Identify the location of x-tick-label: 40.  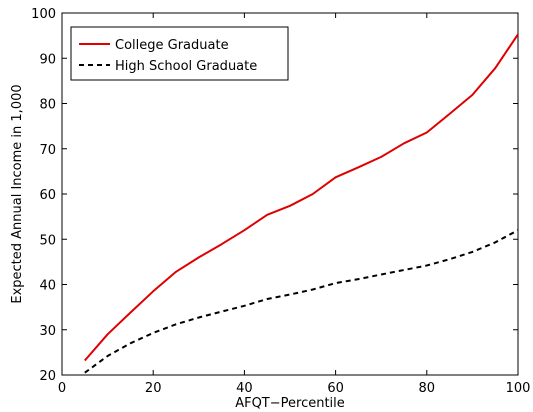
(244, 388).